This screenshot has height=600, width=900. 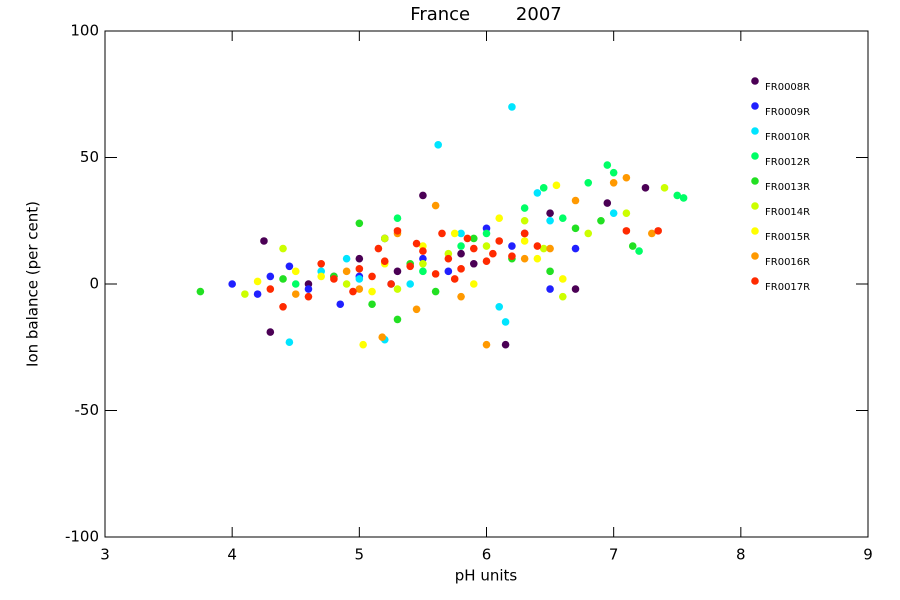 I want to click on x-axis-label: pH units, so click(x=486, y=576).